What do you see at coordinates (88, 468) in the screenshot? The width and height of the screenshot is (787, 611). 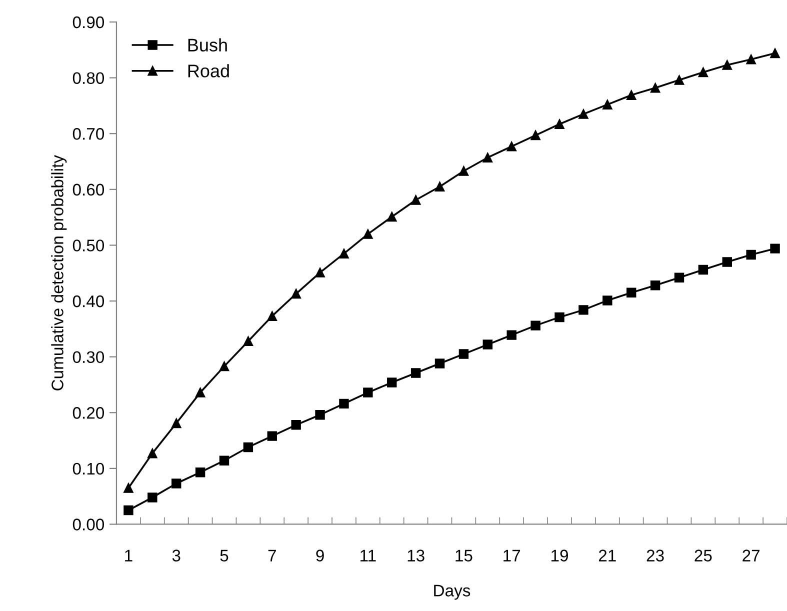 I see `y-tick-label: 0.10` at bounding box center [88, 468].